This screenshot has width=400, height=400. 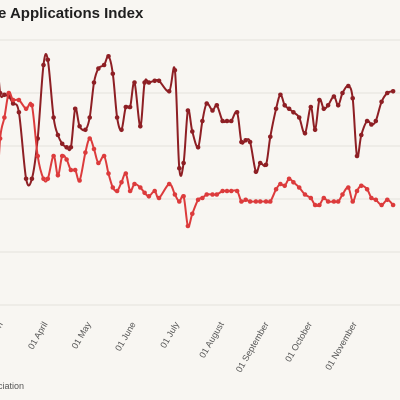 What do you see at coordinates (12, 386) in the screenshot?
I see `source-note: ciation` at bounding box center [12, 386].